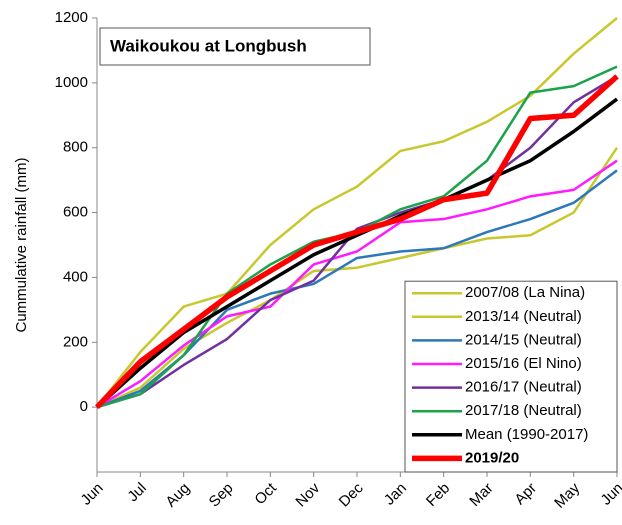  Describe the element at coordinates (307, 494) in the screenshot. I see `x-tick-label: Nov` at that location.